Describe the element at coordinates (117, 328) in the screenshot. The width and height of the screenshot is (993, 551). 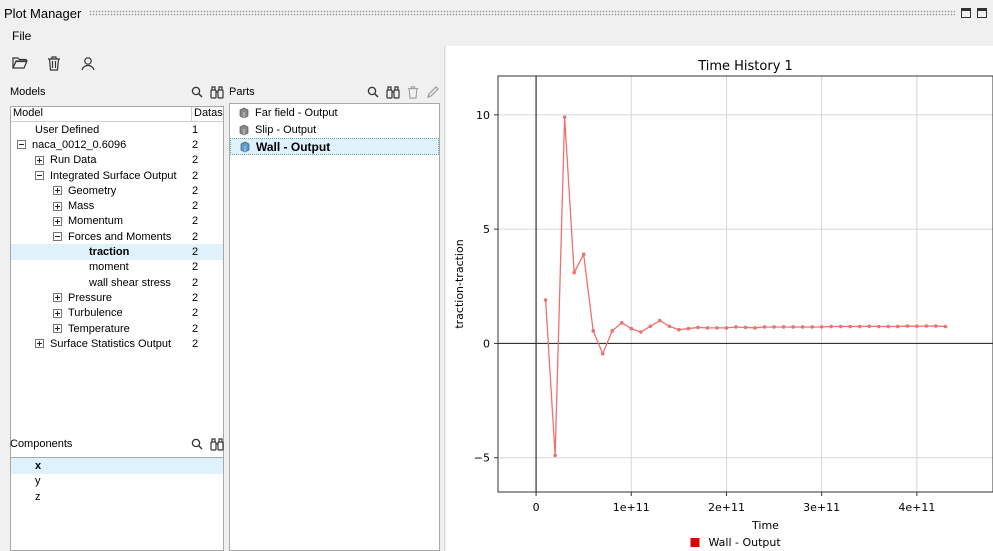
I see `tree-row: Temperature 2` at that location.